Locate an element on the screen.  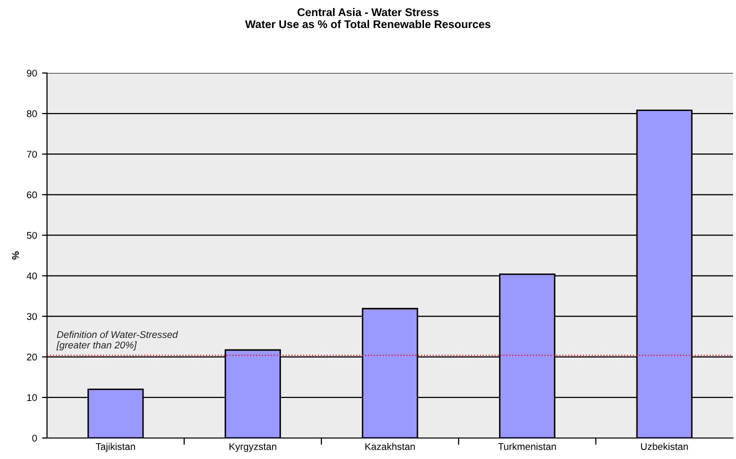
y-tick-label: 50 is located at coordinates (31, 235).